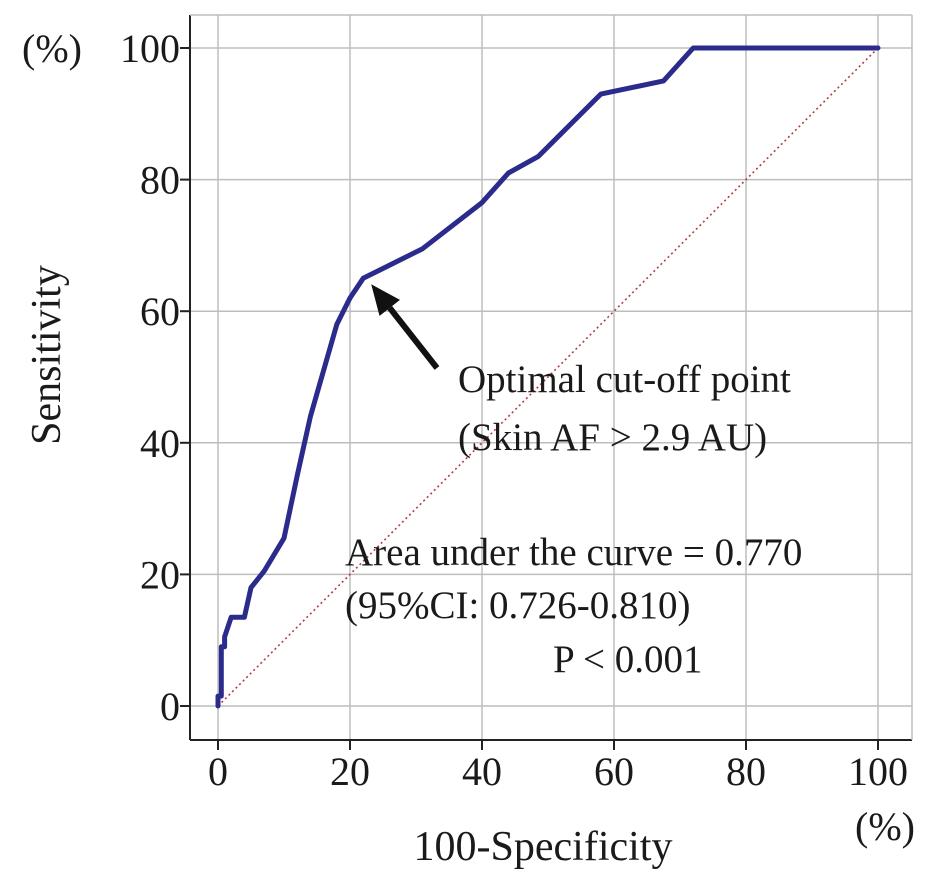 The width and height of the screenshot is (945, 875). I want to click on arrow-head, so click(385, 300).